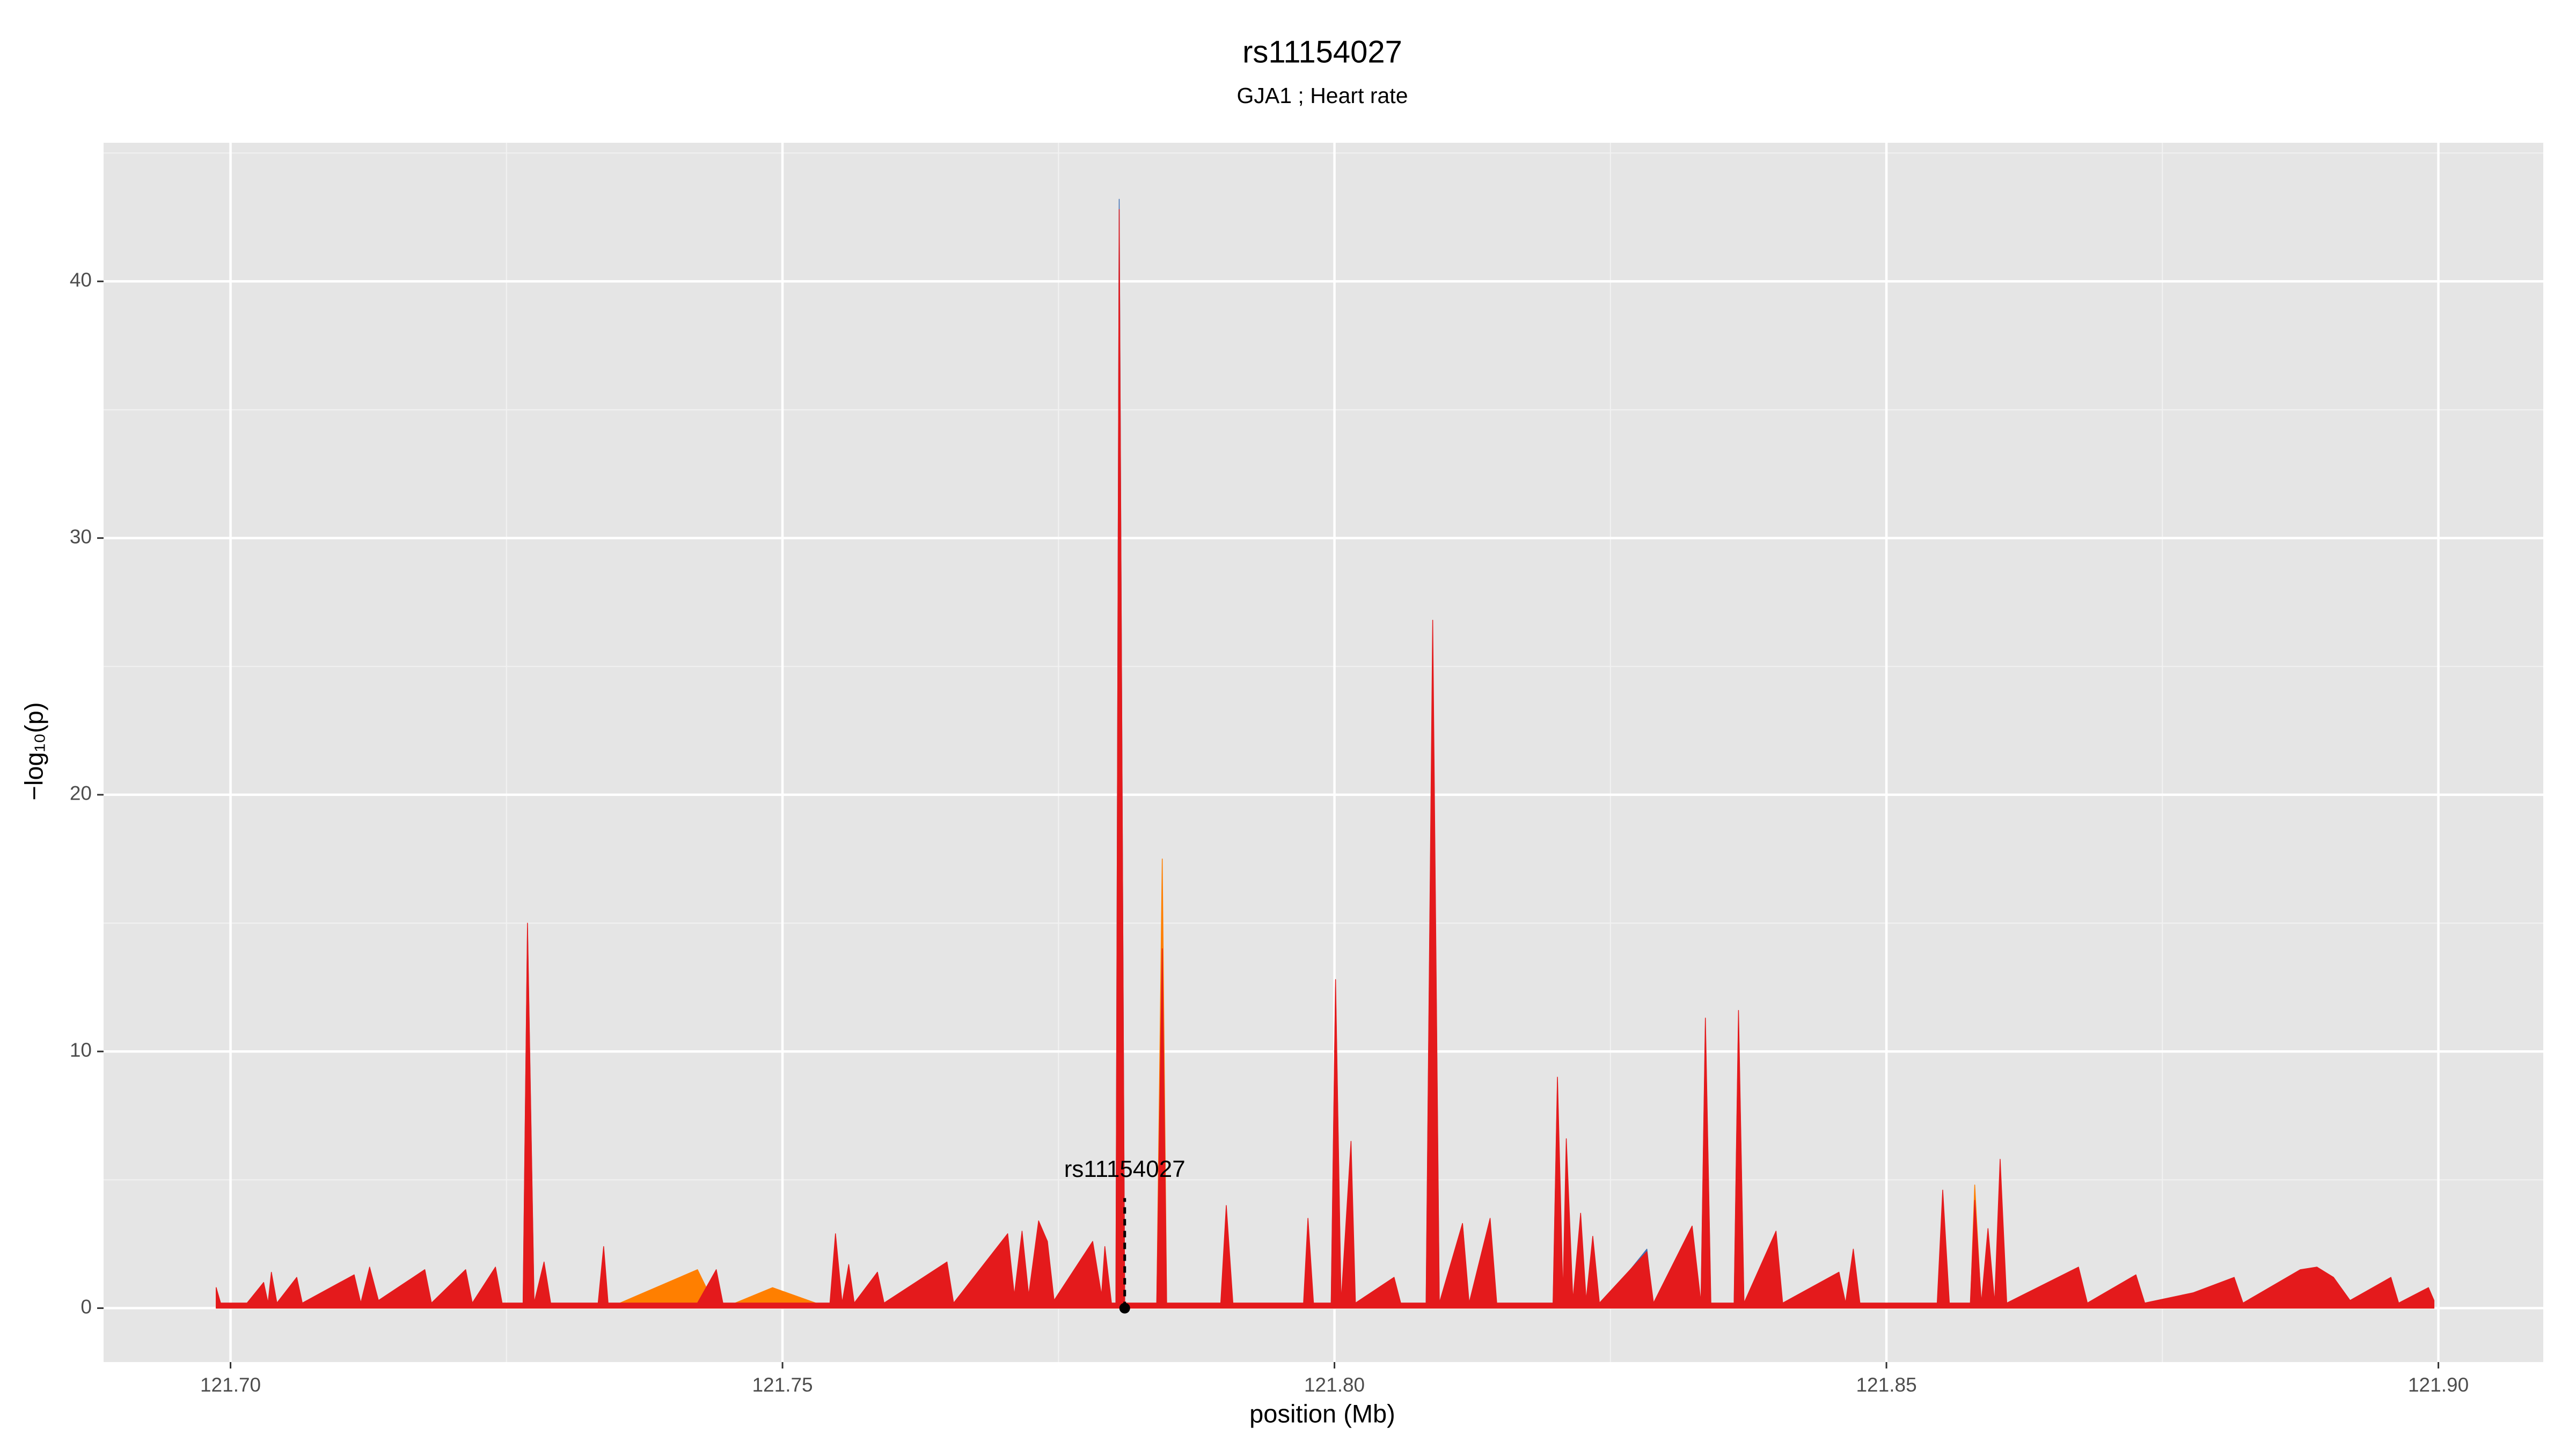 The width and height of the screenshot is (2576, 1449). I want to click on chart-subtitle: GJA1 ; Heart rate, so click(1322, 95).